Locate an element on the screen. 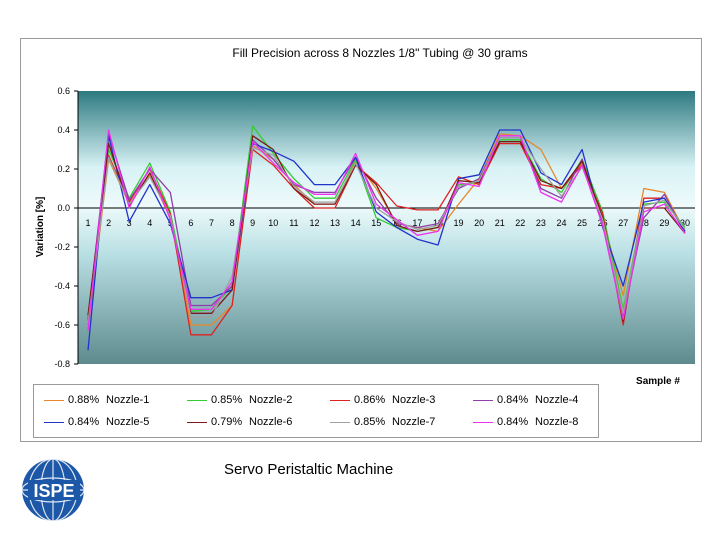  legend-item-nozzle-8: 0.84% Nozzle-8 is located at coordinates (525, 422).